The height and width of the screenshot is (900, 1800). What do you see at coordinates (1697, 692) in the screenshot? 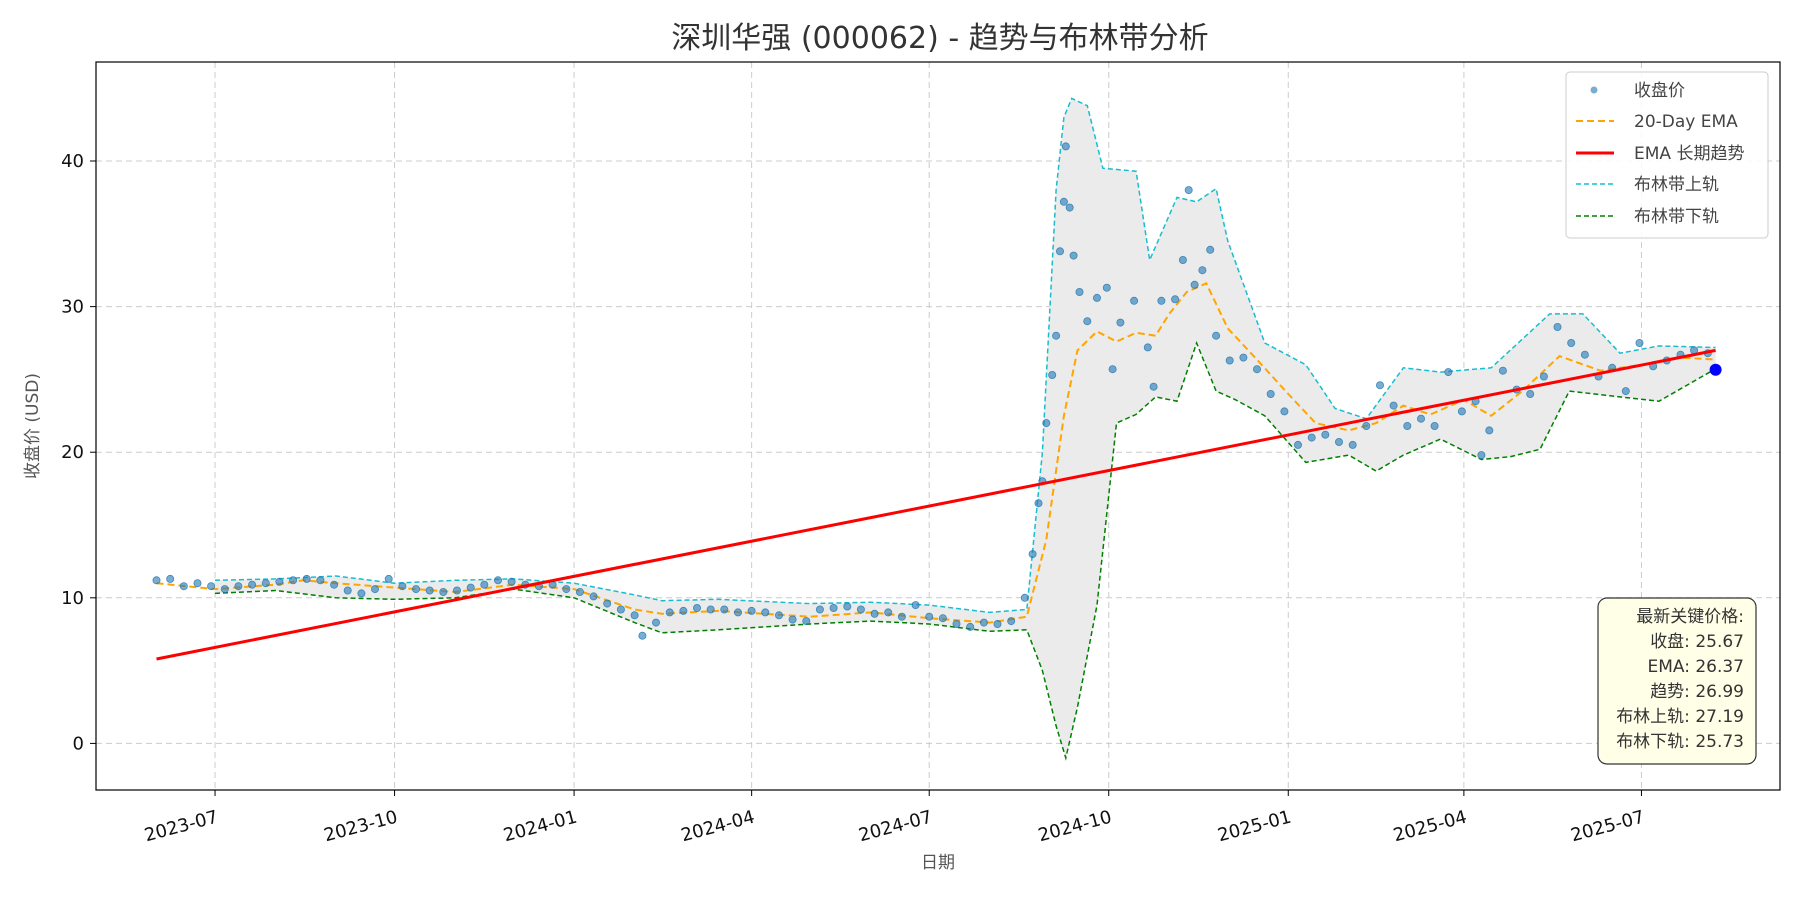
I see `info-trend: 趋势: 26.99` at bounding box center [1697, 692].